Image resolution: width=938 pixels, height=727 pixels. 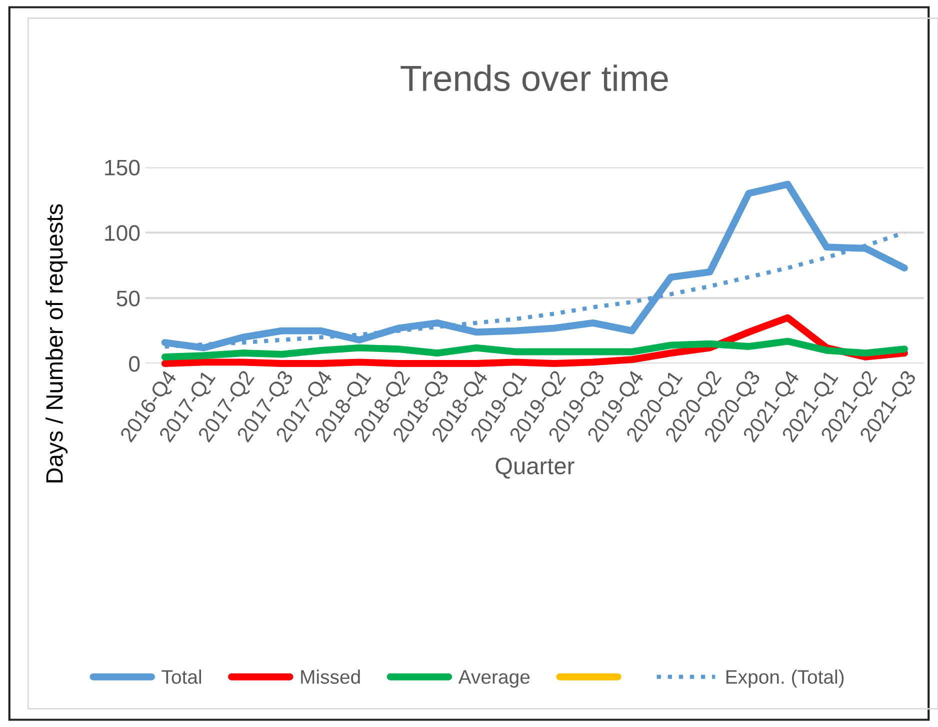 What do you see at coordinates (182, 677) in the screenshot?
I see `legend-label: Total` at bounding box center [182, 677].